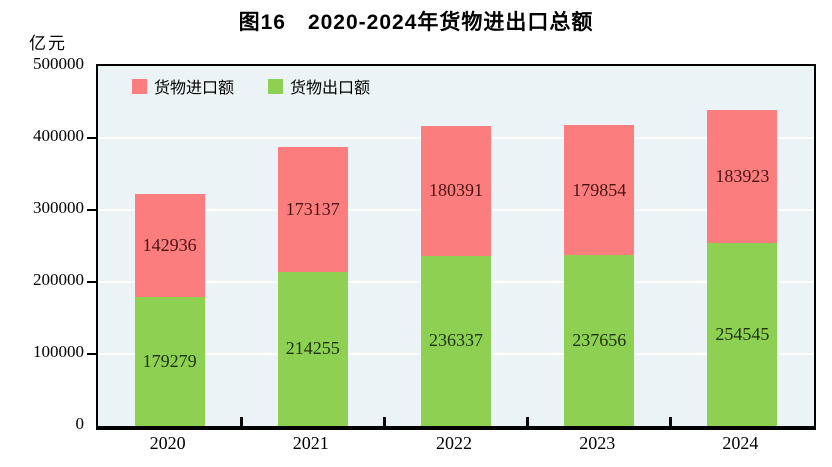  What do you see at coordinates (251, 86) in the screenshot?
I see `legend: 货物进口额 货物出口额` at bounding box center [251, 86].